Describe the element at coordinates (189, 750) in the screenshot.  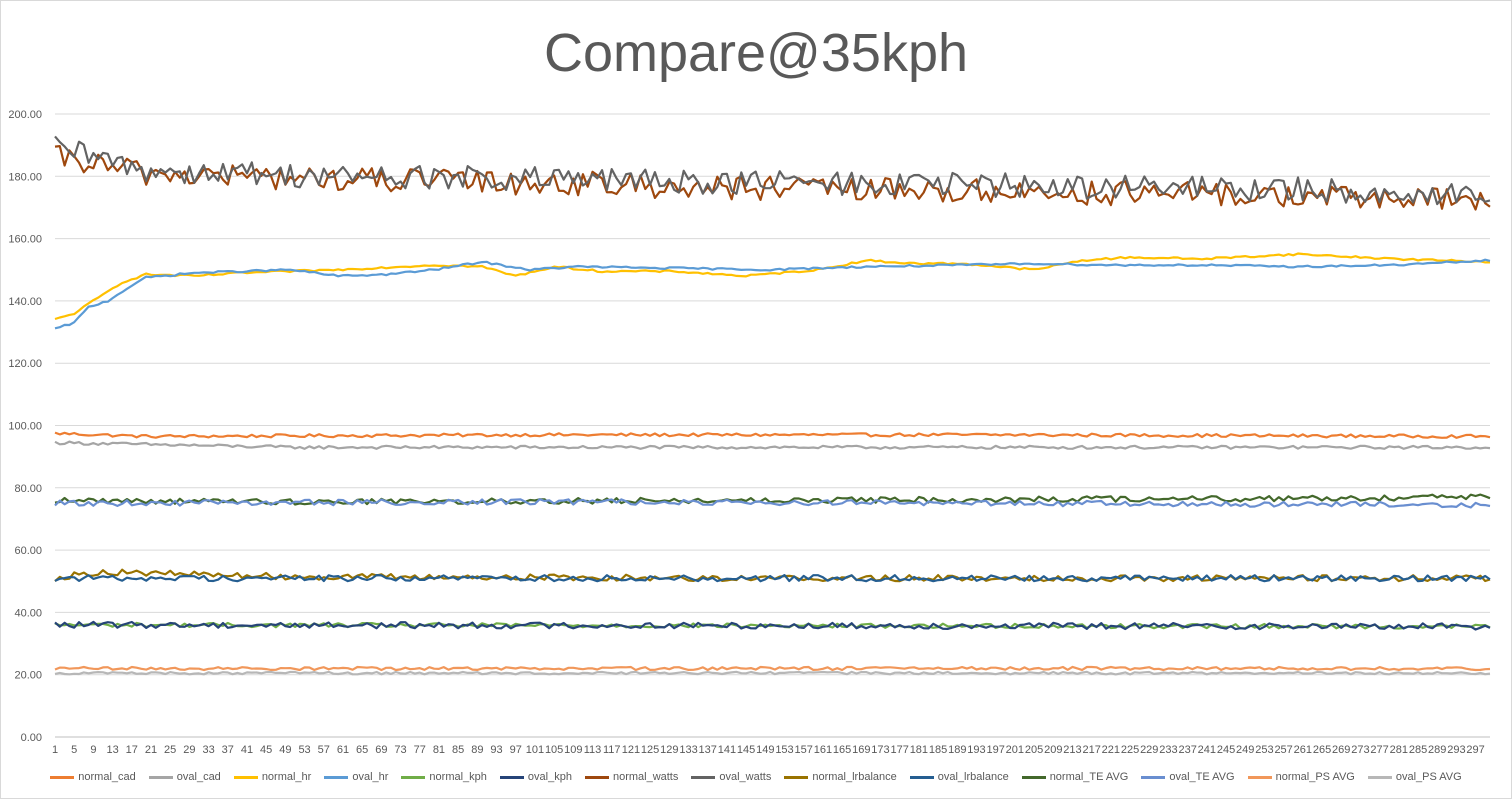
I see `x-tick-label: 29` at that location.